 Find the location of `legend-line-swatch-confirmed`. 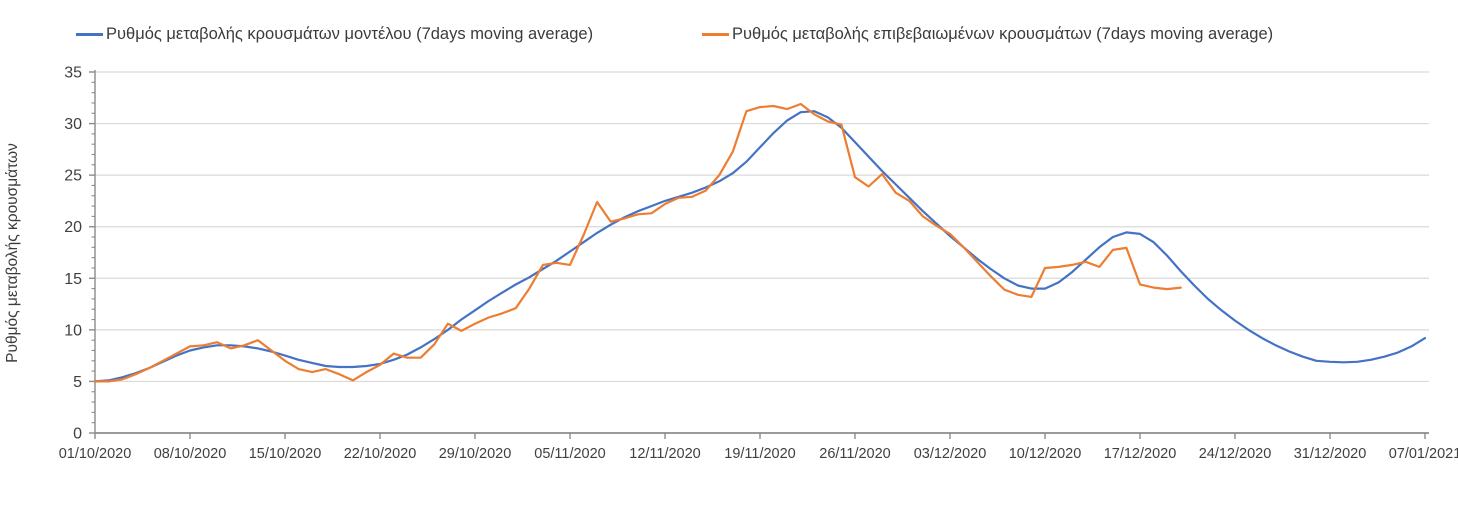

legend-line-swatch-confirmed is located at coordinates (715, 34).